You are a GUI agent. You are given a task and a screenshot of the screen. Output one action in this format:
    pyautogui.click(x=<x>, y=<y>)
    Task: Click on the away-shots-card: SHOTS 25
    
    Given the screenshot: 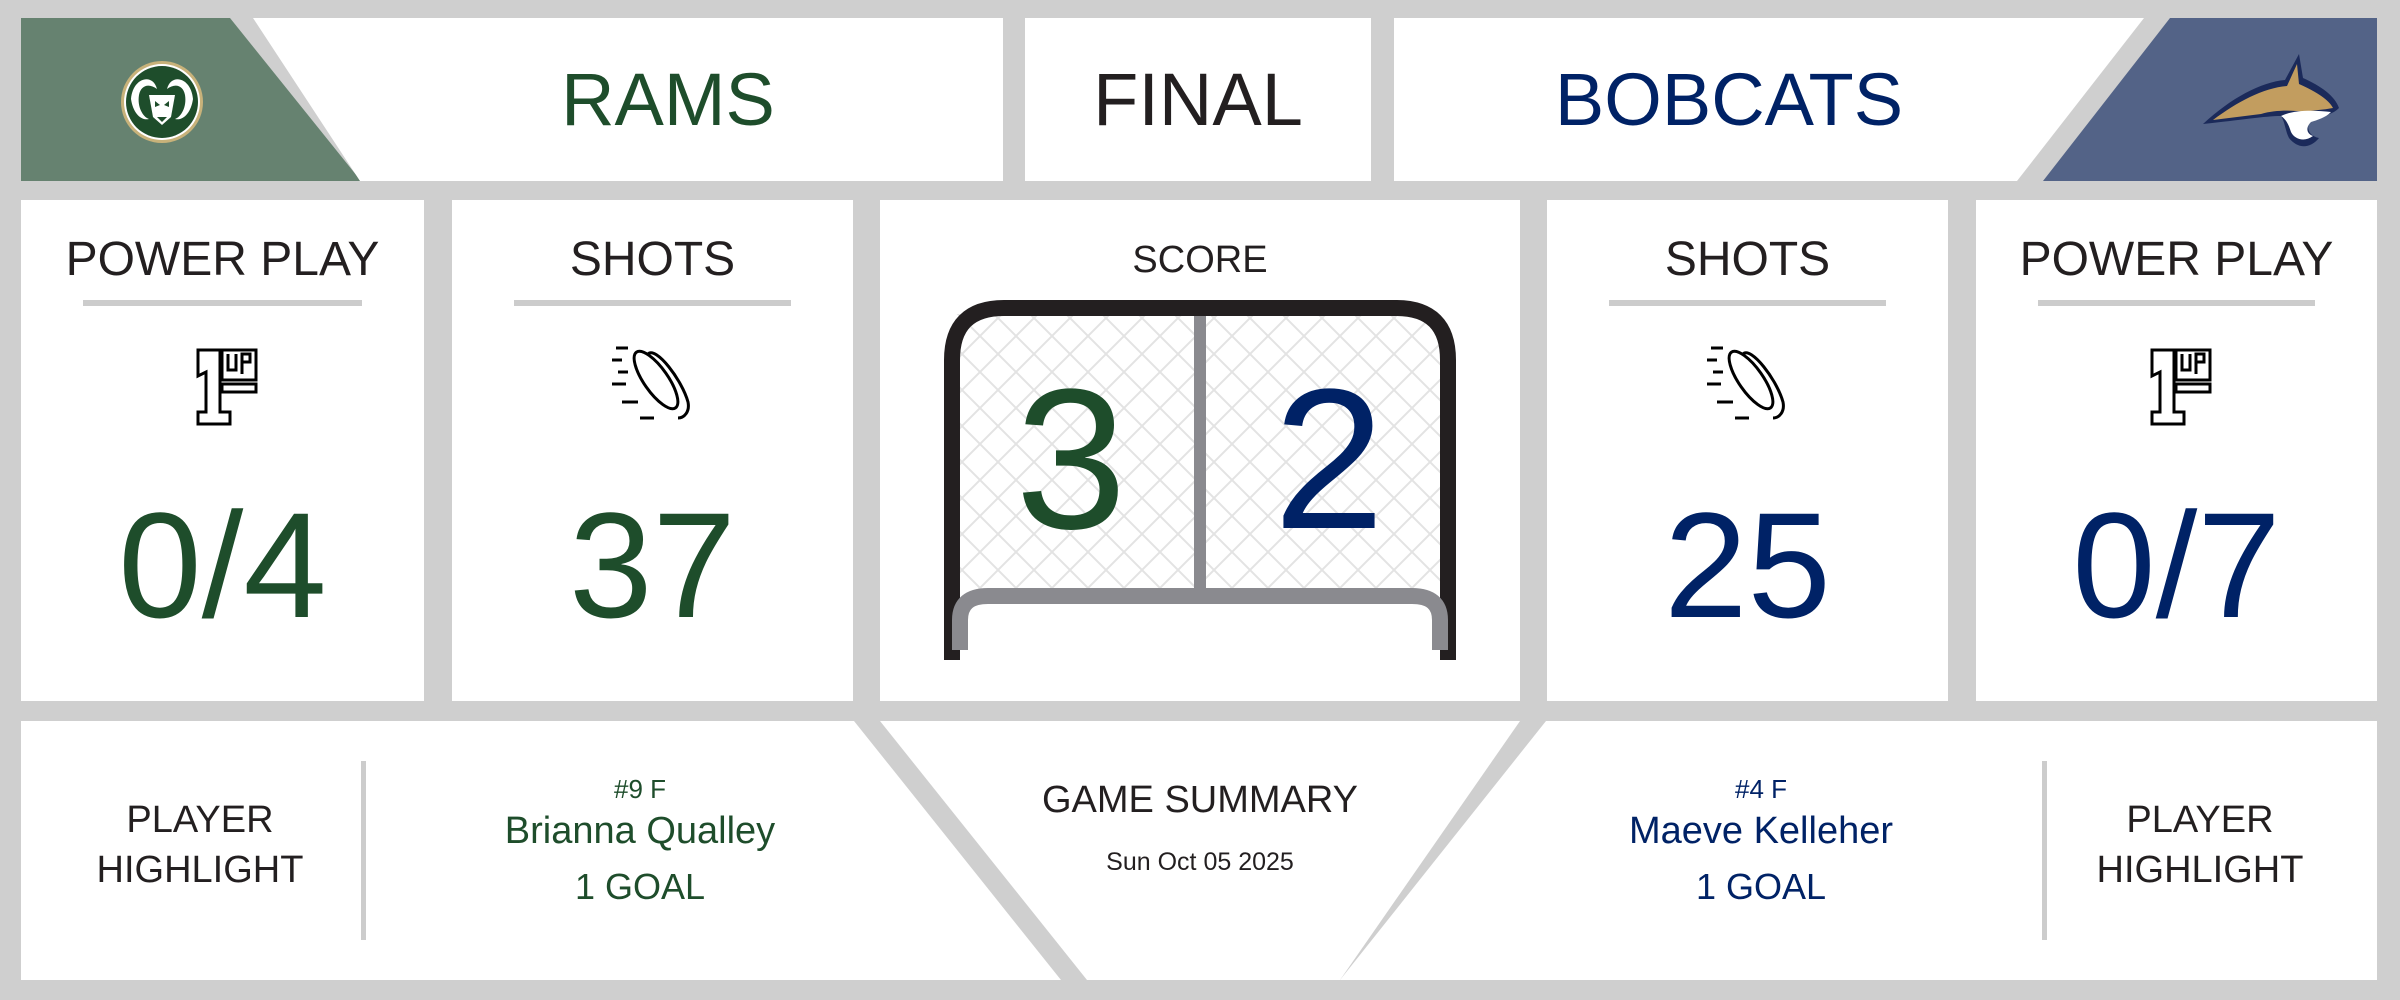 What is the action you would take?
    pyautogui.click(x=1747, y=450)
    